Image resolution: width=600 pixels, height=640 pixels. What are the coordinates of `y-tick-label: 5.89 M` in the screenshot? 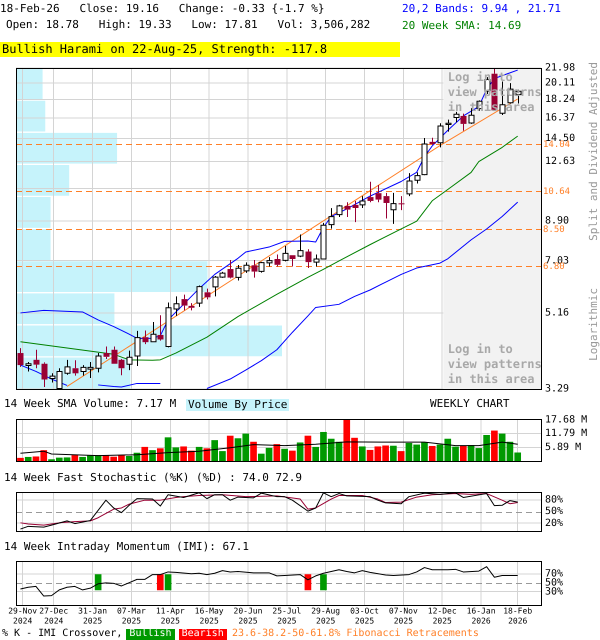 It's located at (563, 447).